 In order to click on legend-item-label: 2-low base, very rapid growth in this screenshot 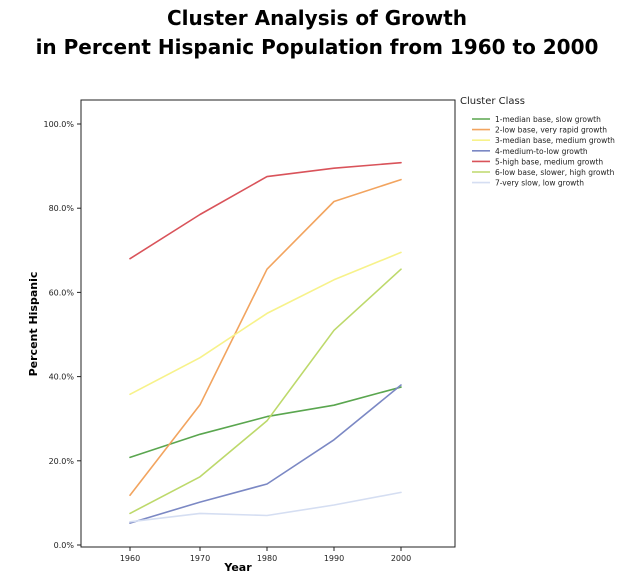, I will do `click(551, 130)`.